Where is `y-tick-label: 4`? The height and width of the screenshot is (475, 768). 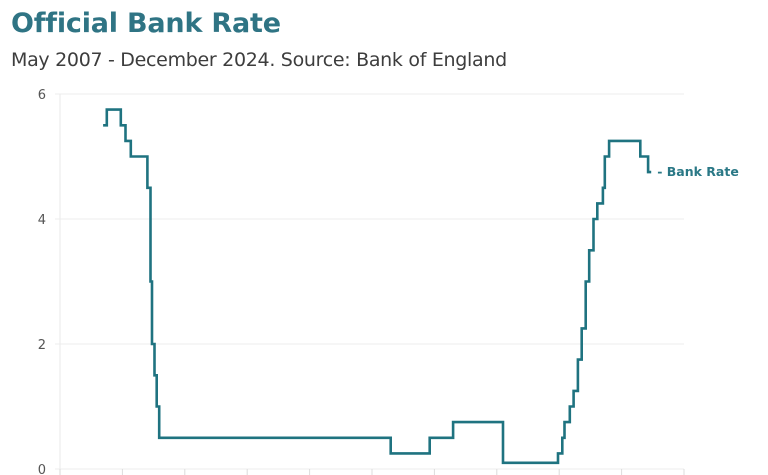
y-tick-label: 4 is located at coordinates (42, 220).